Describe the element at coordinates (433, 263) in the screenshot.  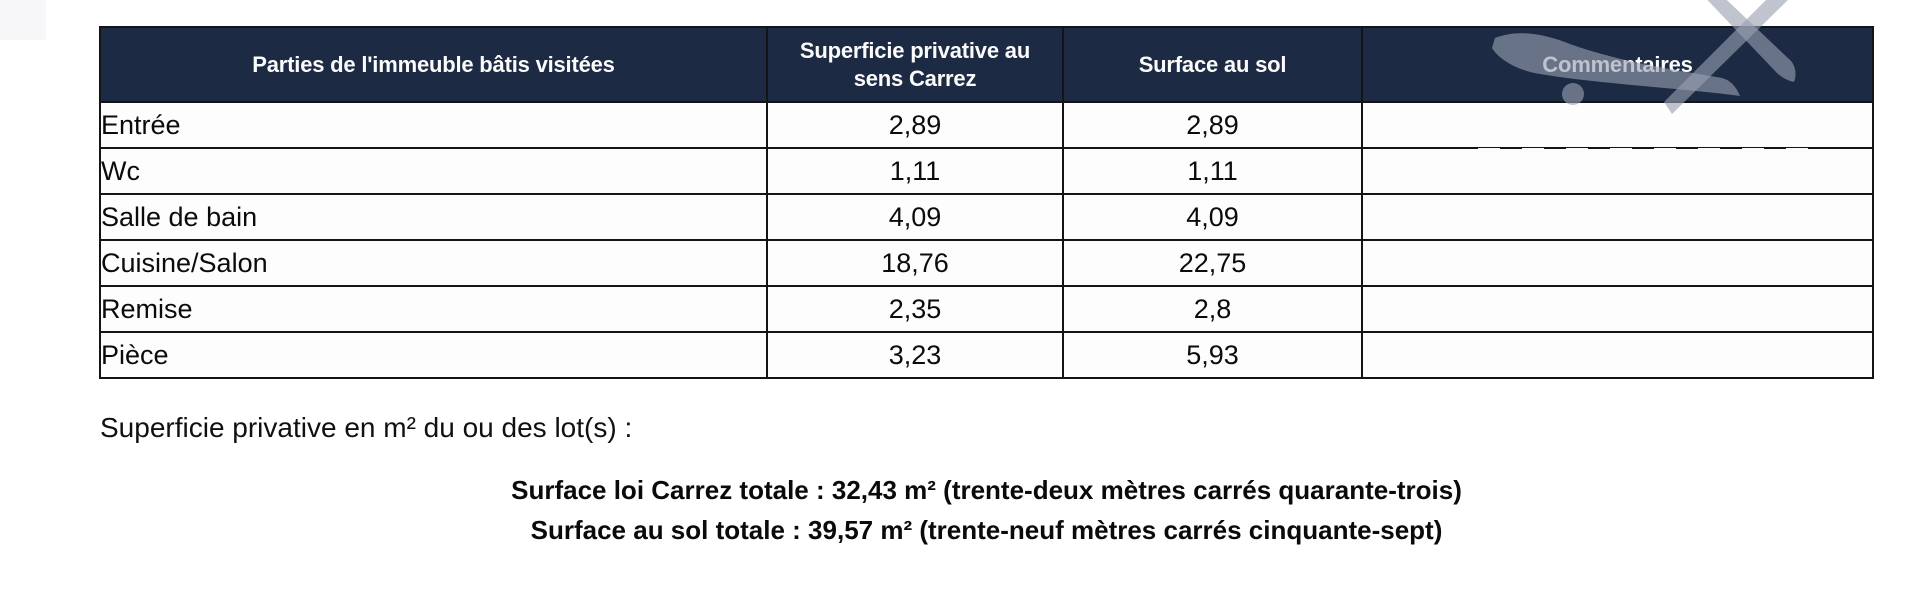
I see `room-name: Cuisine/Salon` at that location.